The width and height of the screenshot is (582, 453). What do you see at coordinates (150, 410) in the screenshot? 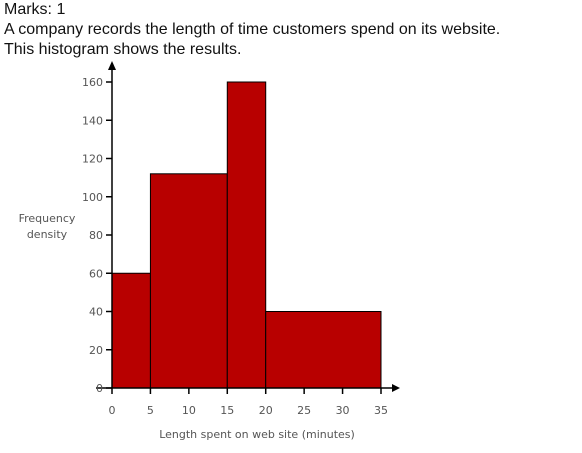
I see `x-tick-label: 5` at bounding box center [150, 410].